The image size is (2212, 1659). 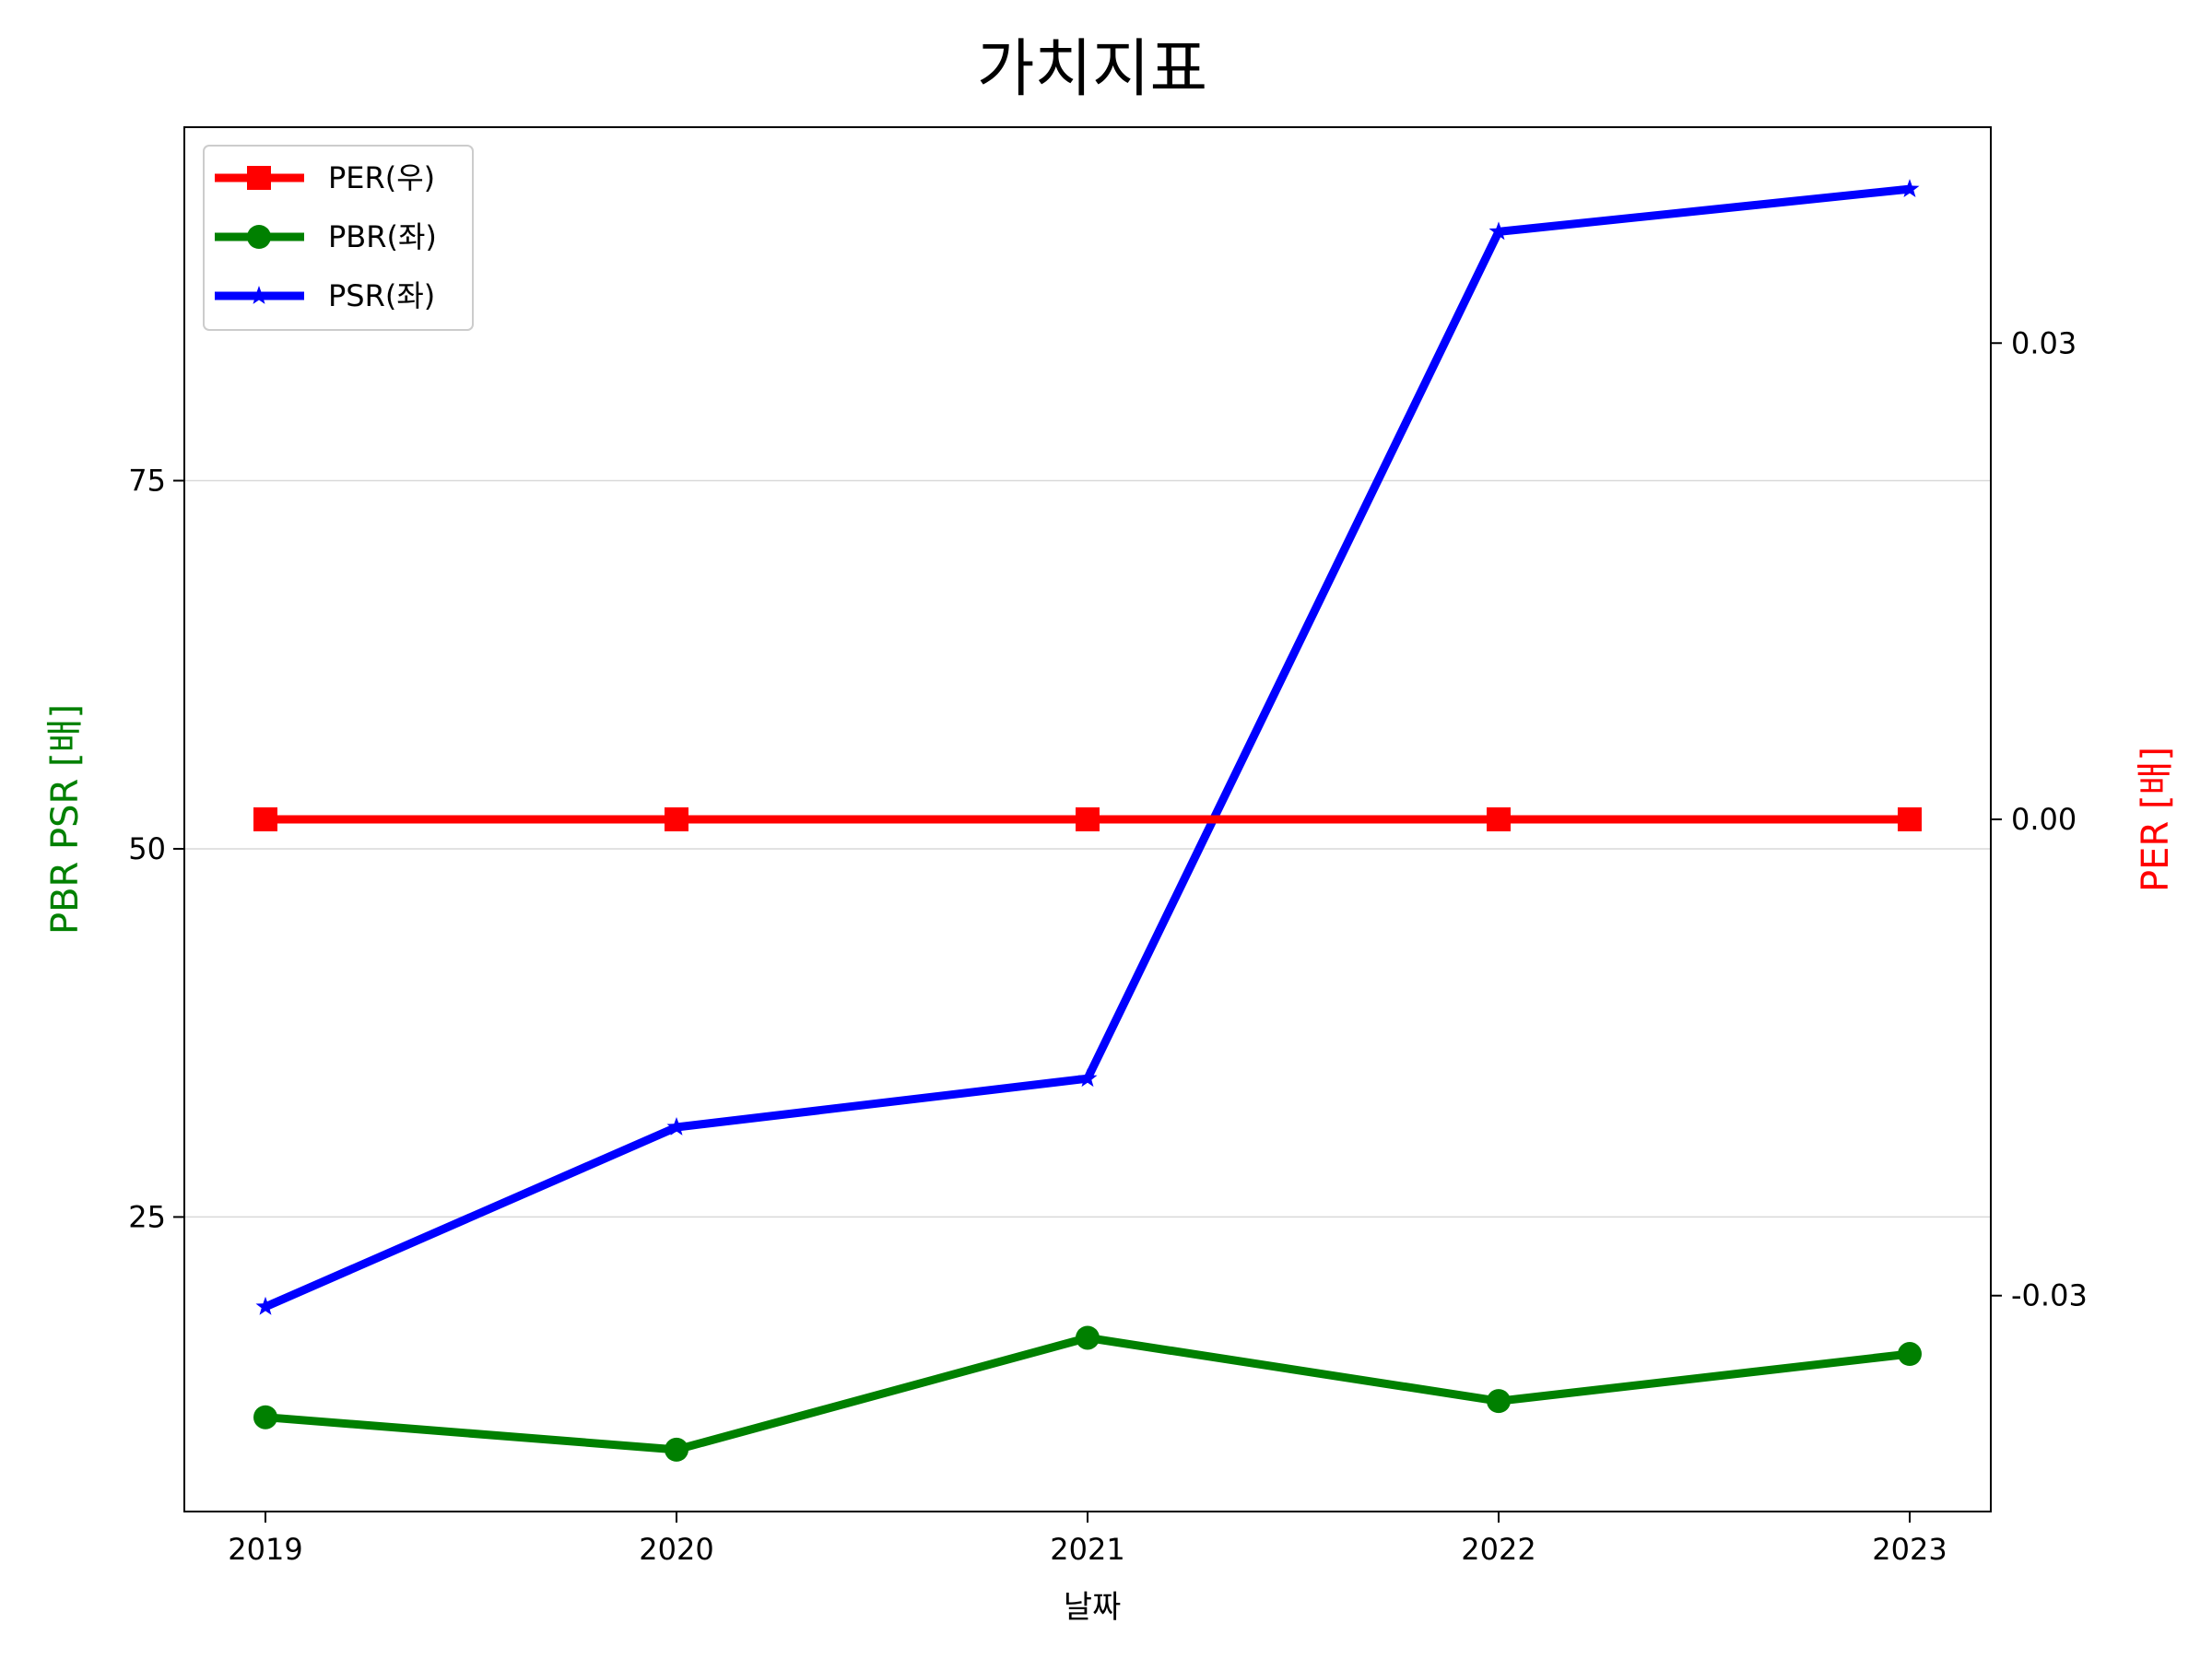 I want to click on series-per, so click(x=1087, y=819).